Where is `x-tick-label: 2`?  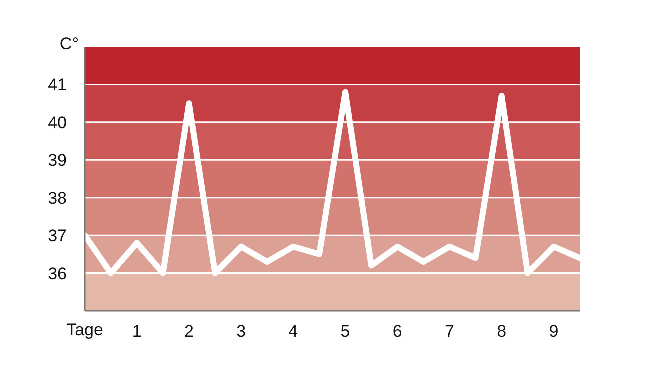
x-tick-label: 2 is located at coordinates (189, 332).